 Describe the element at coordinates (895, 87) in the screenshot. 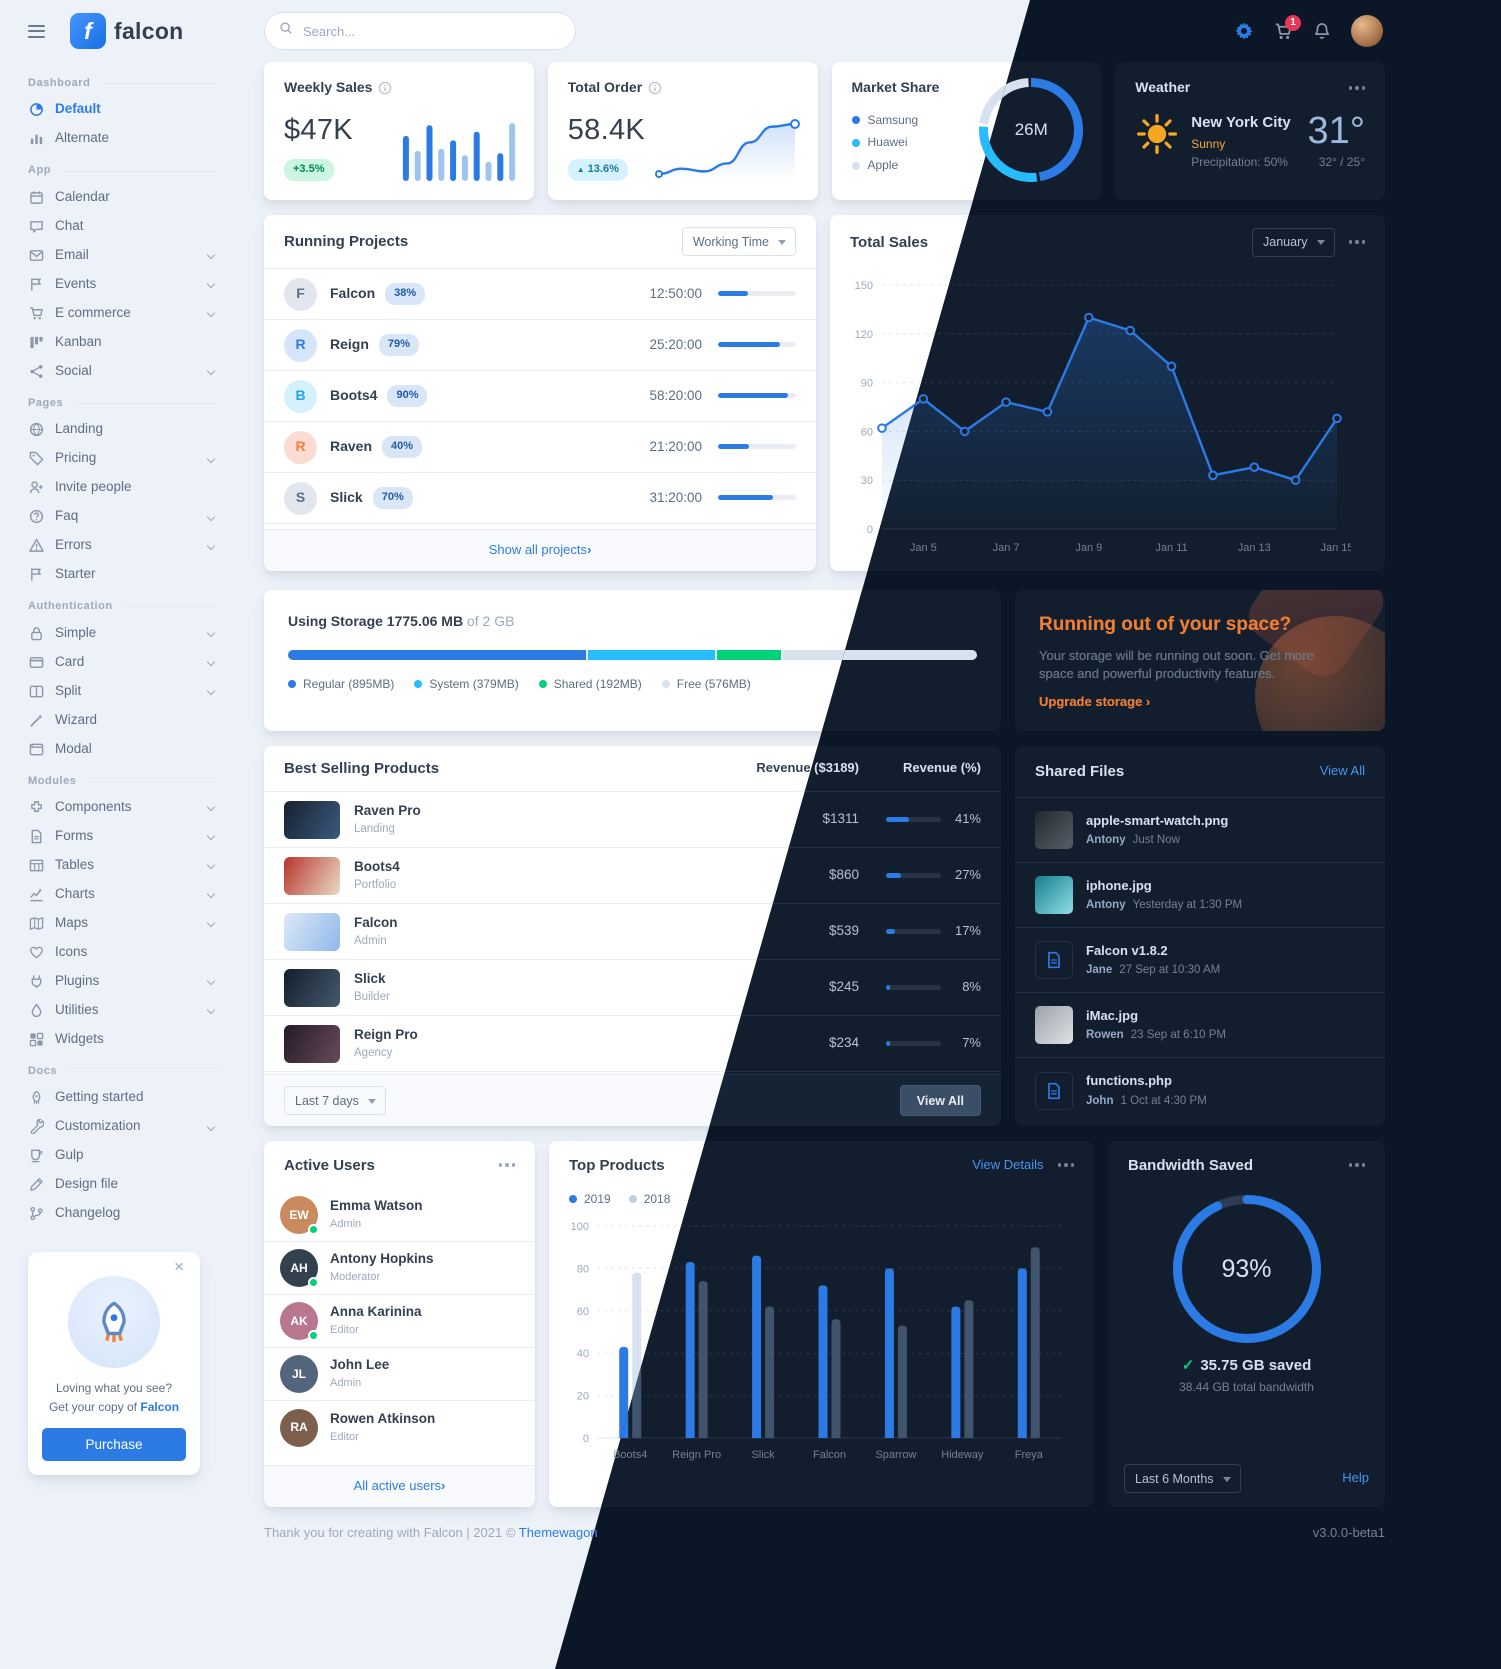

I see `market-share-title: Market Share` at that location.